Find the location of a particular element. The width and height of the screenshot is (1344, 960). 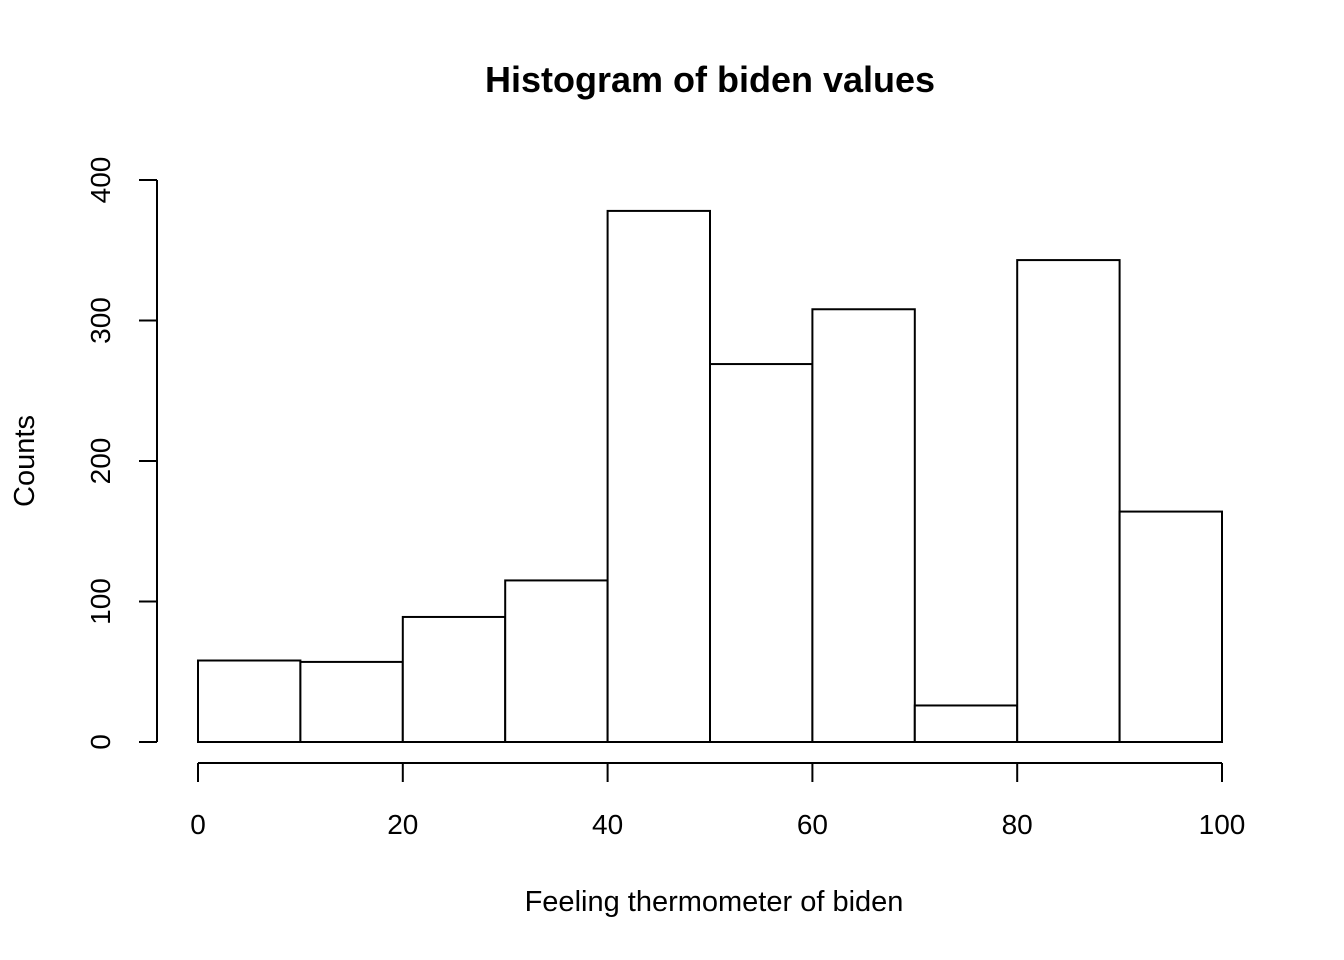

y-axis: 0 100 200 300 400 is located at coordinates (121, 453).